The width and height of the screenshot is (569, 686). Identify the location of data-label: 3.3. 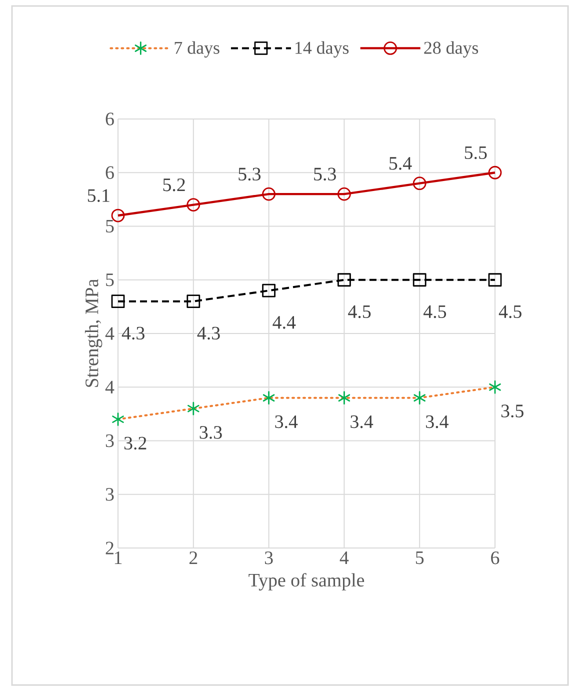
(211, 432).